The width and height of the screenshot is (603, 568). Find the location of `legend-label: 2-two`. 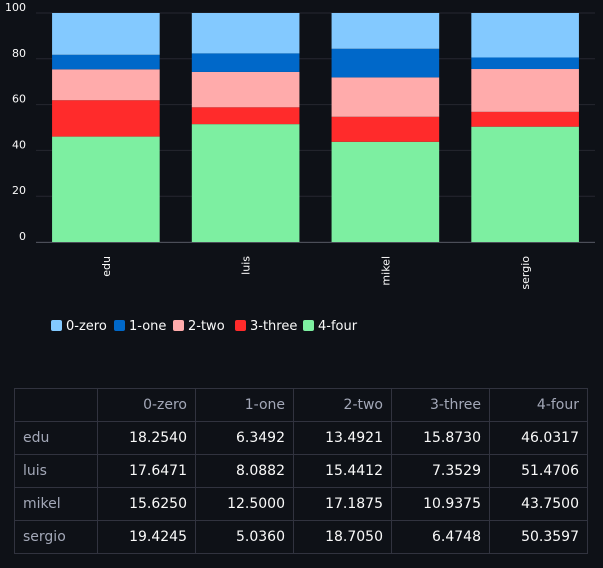

legend-label: 2-two is located at coordinates (206, 326).